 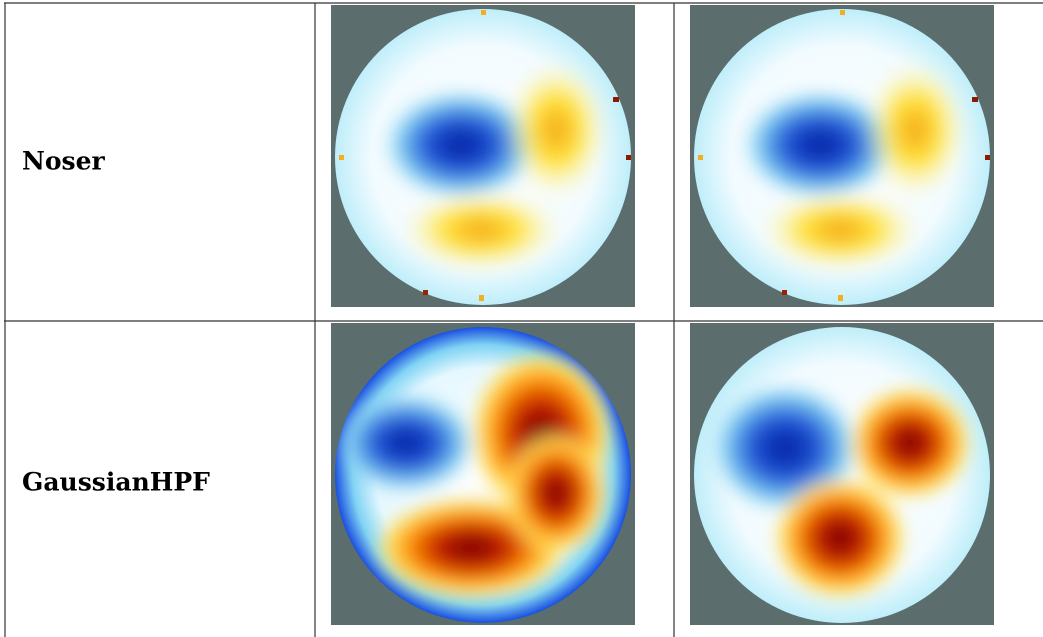 What do you see at coordinates (64, 161) in the screenshot?
I see `row-label: Noser` at bounding box center [64, 161].